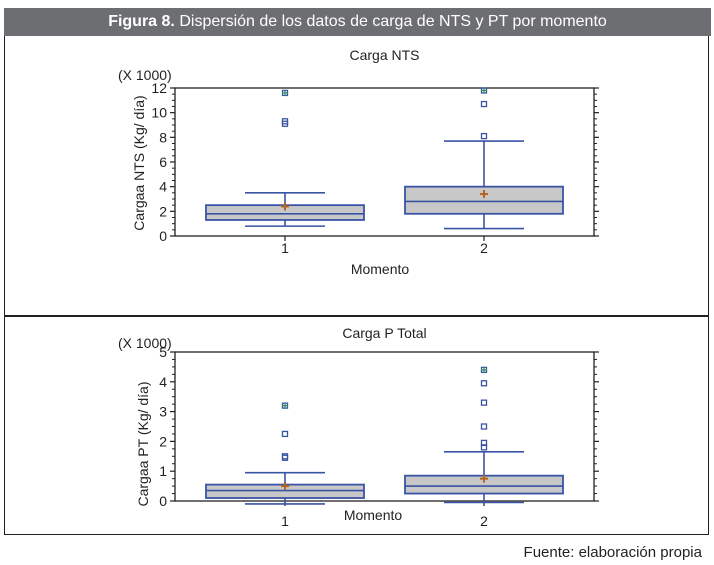  I want to click on chart2-multiplier: (X 1000), so click(145, 343).